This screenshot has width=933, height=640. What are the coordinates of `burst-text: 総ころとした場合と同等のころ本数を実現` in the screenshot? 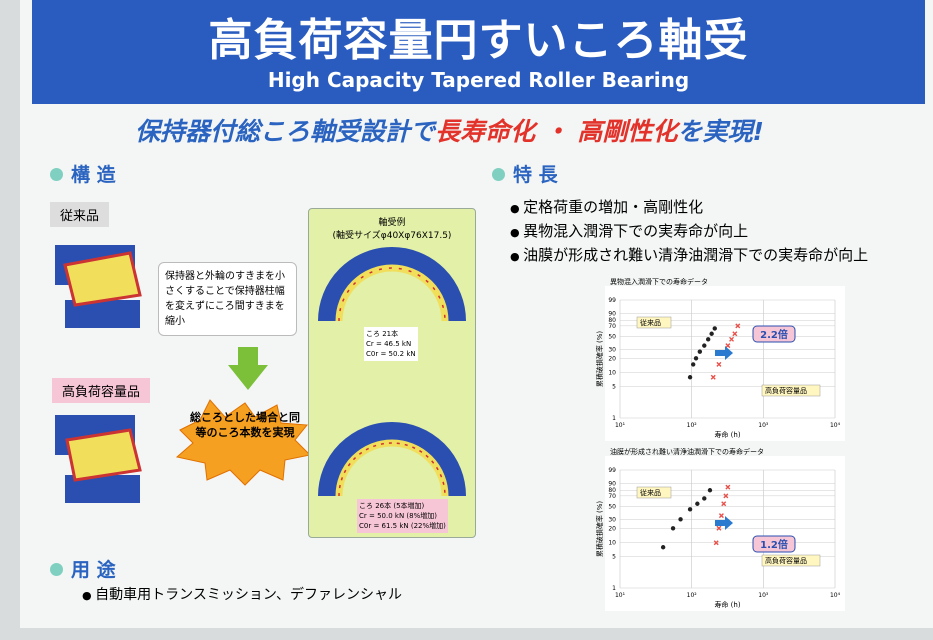 It's located at (245, 425).